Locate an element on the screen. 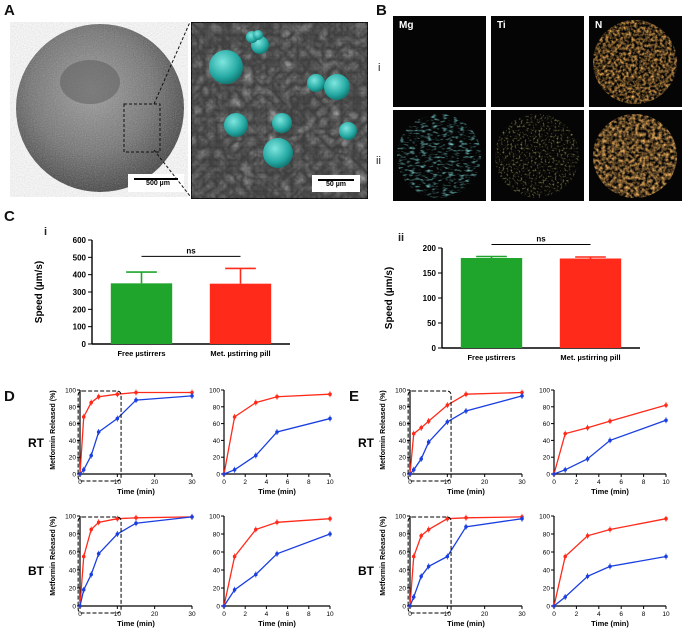  y-axis-label: Speed (µm/s) is located at coordinates (389, 298).